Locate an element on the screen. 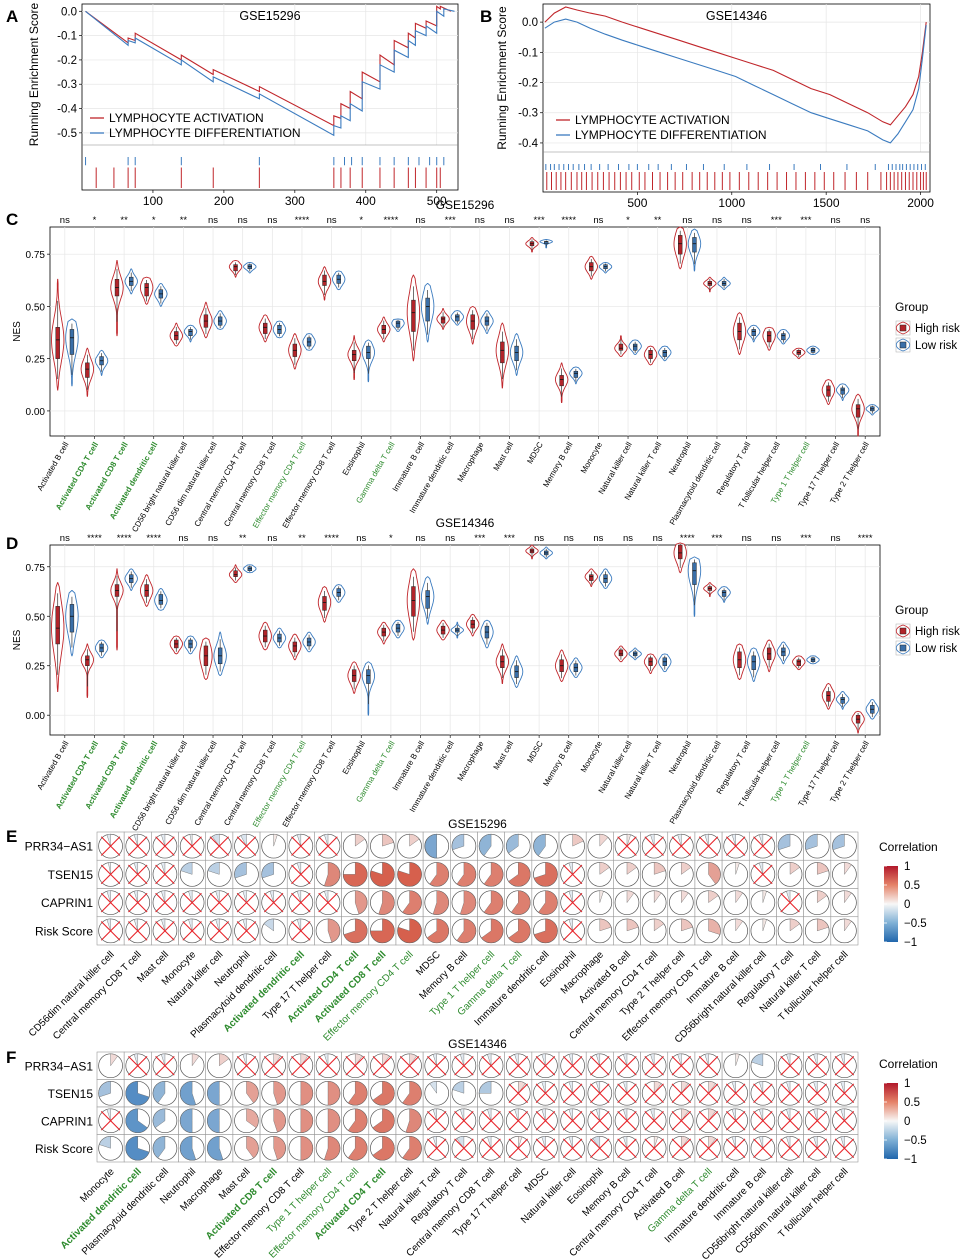 The height and width of the screenshot is (1260, 969). y-axis-label: Running Enrichment Score is located at coordinates (502, 78).